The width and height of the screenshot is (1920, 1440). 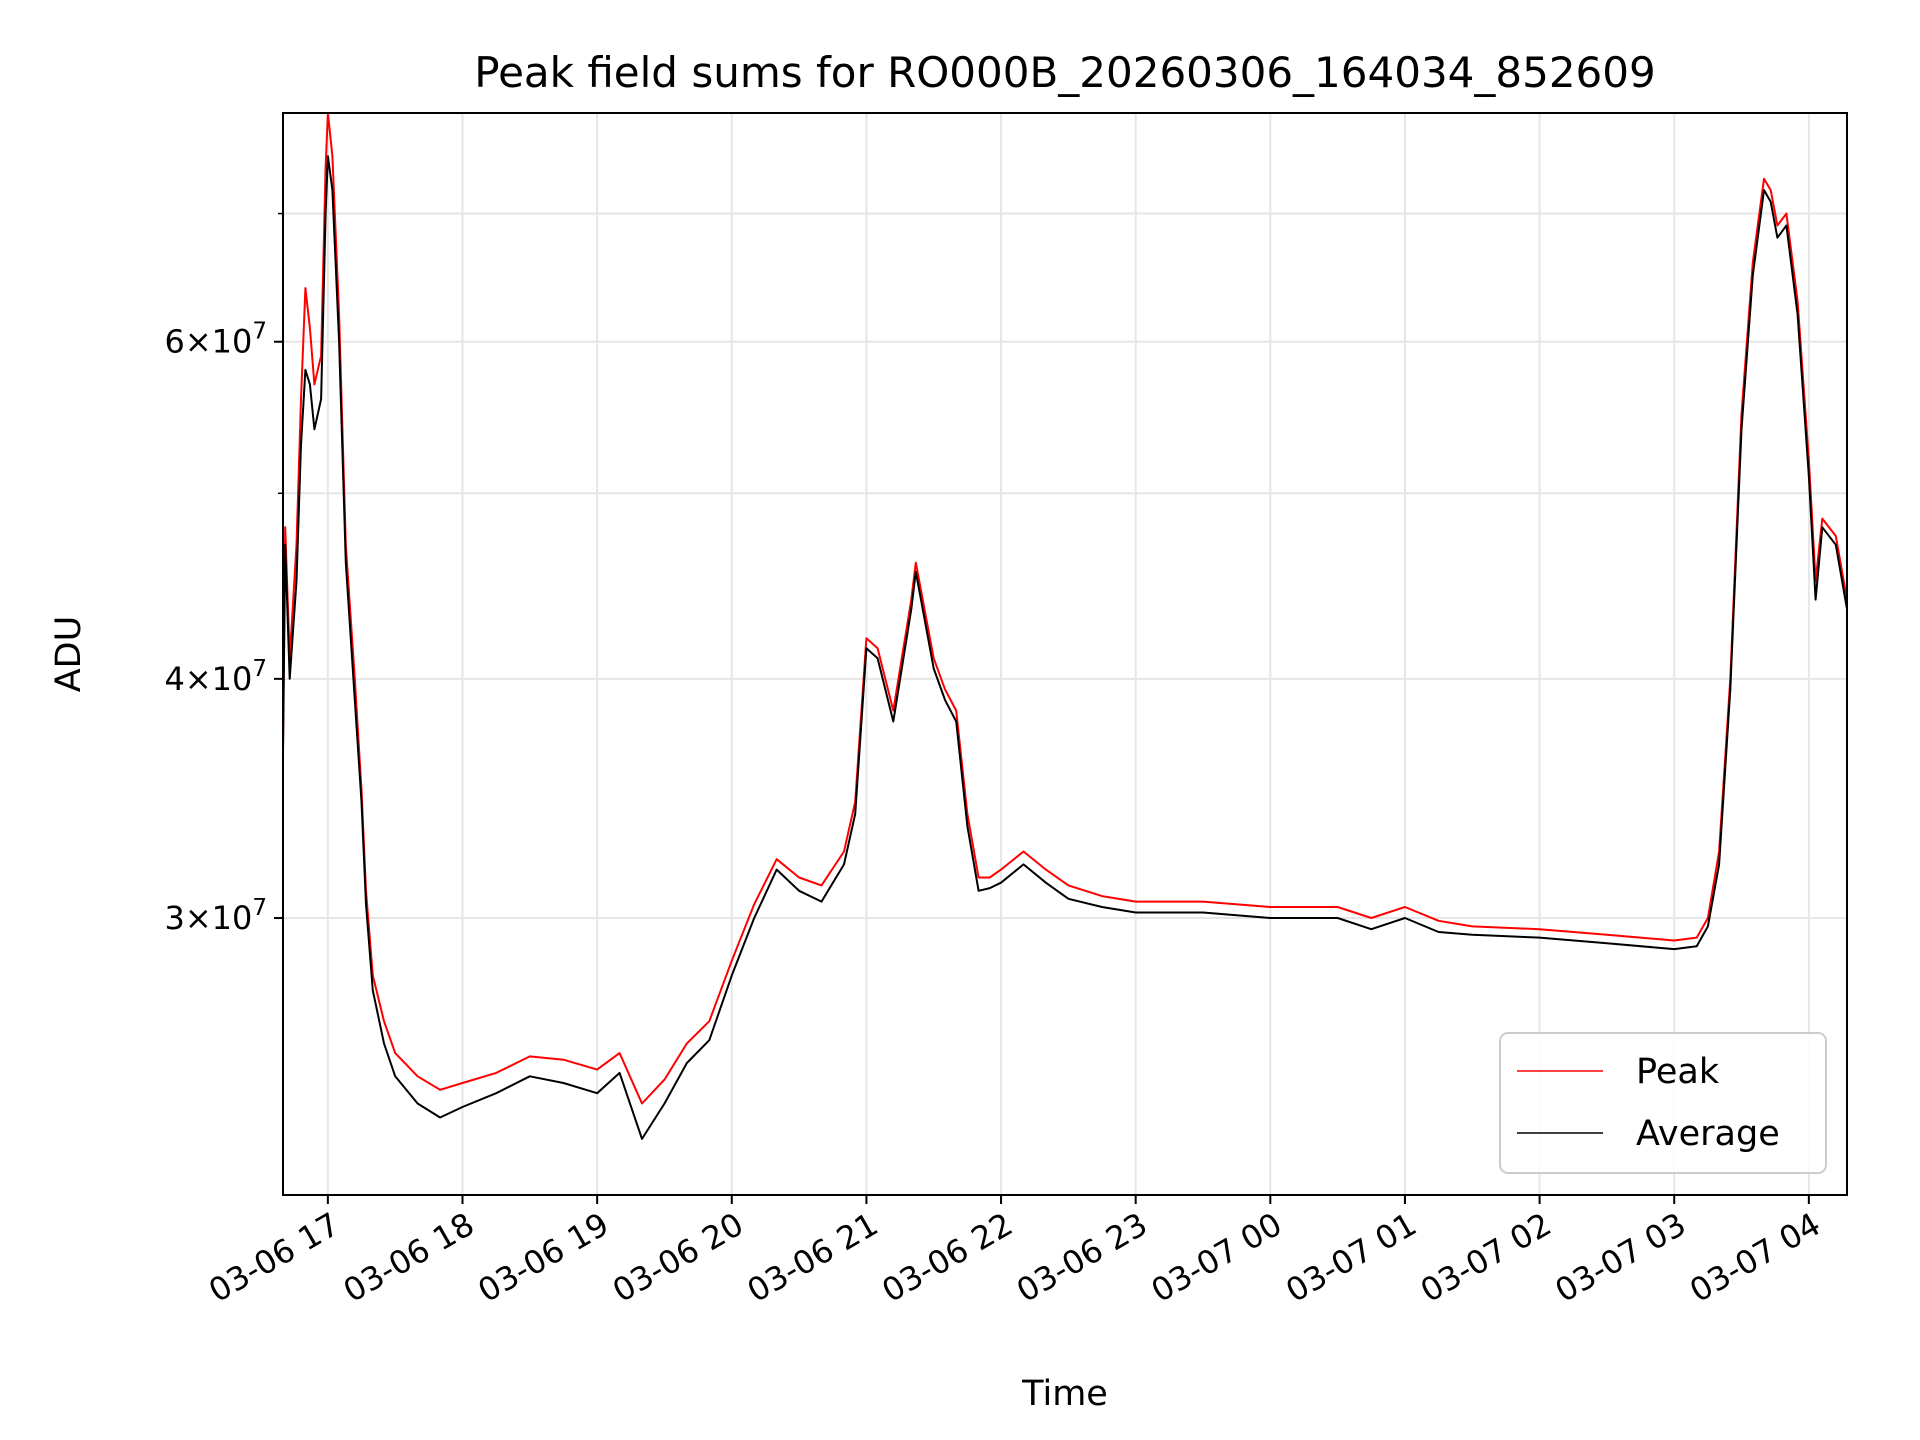 What do you see at coordinates (215, 340) in the screenshot?
I see `y-tick-label: 6×107` at bounding box center [215, 340].